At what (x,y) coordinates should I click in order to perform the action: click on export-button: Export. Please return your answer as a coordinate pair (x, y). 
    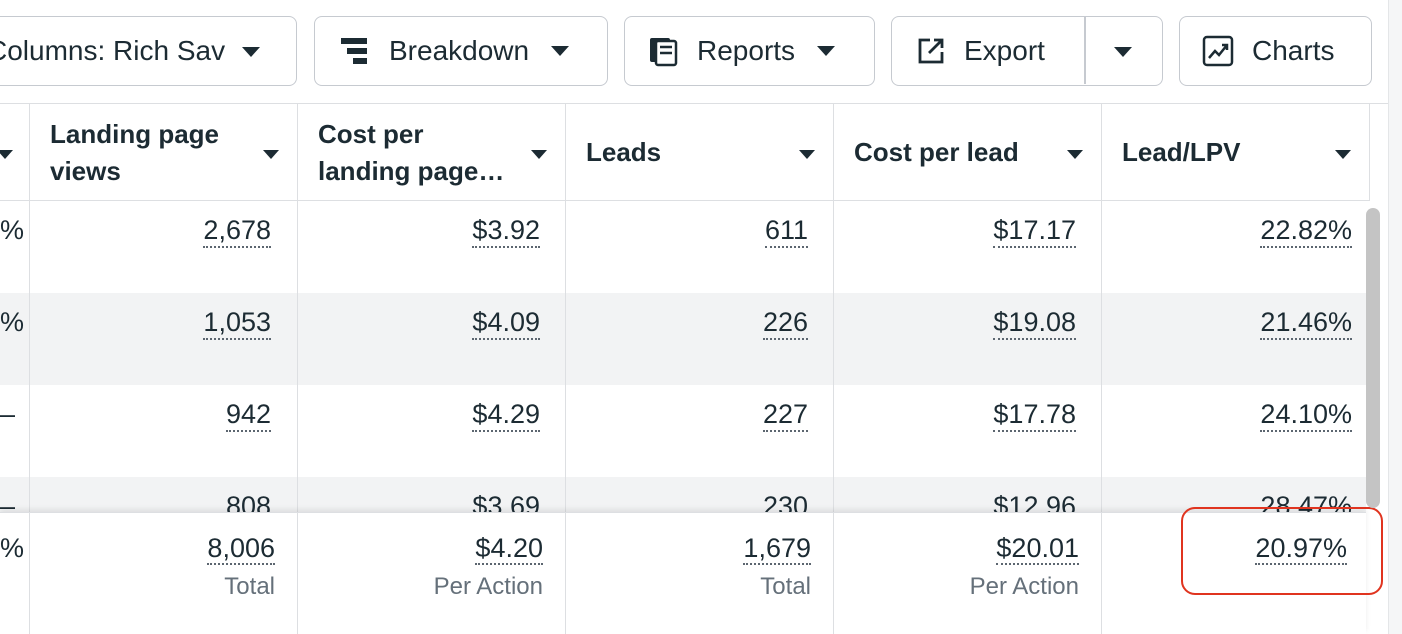
    Looking at the image, I should click on (1027, 51).